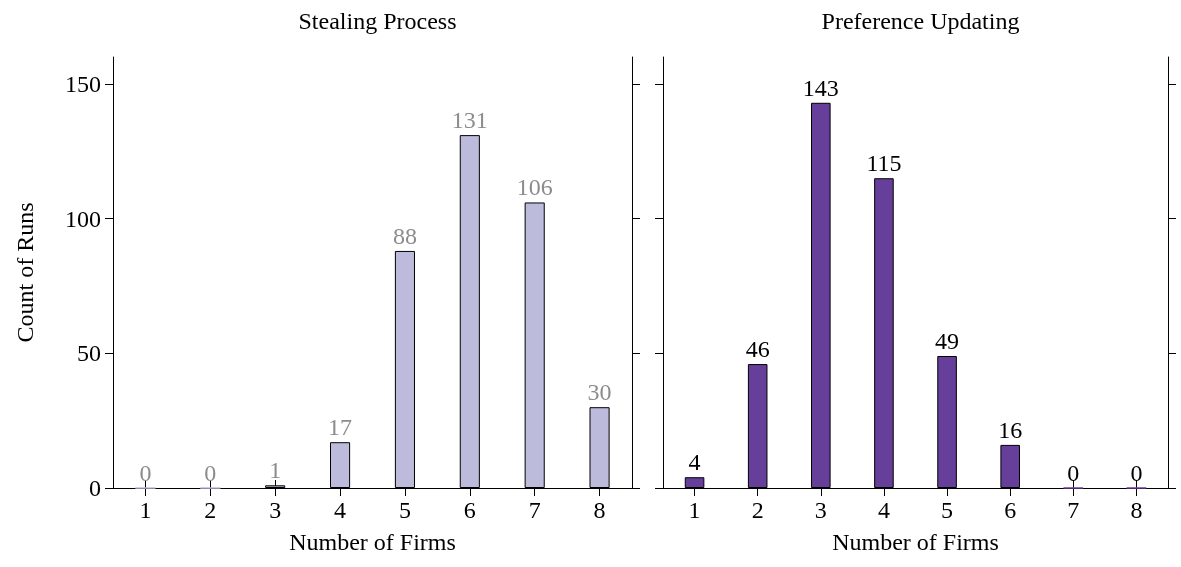 This screenshot has width=1181, height=567. Describe the element at coordinates (534, 187) in the screenshot. I see `data-label: 106` at that location.